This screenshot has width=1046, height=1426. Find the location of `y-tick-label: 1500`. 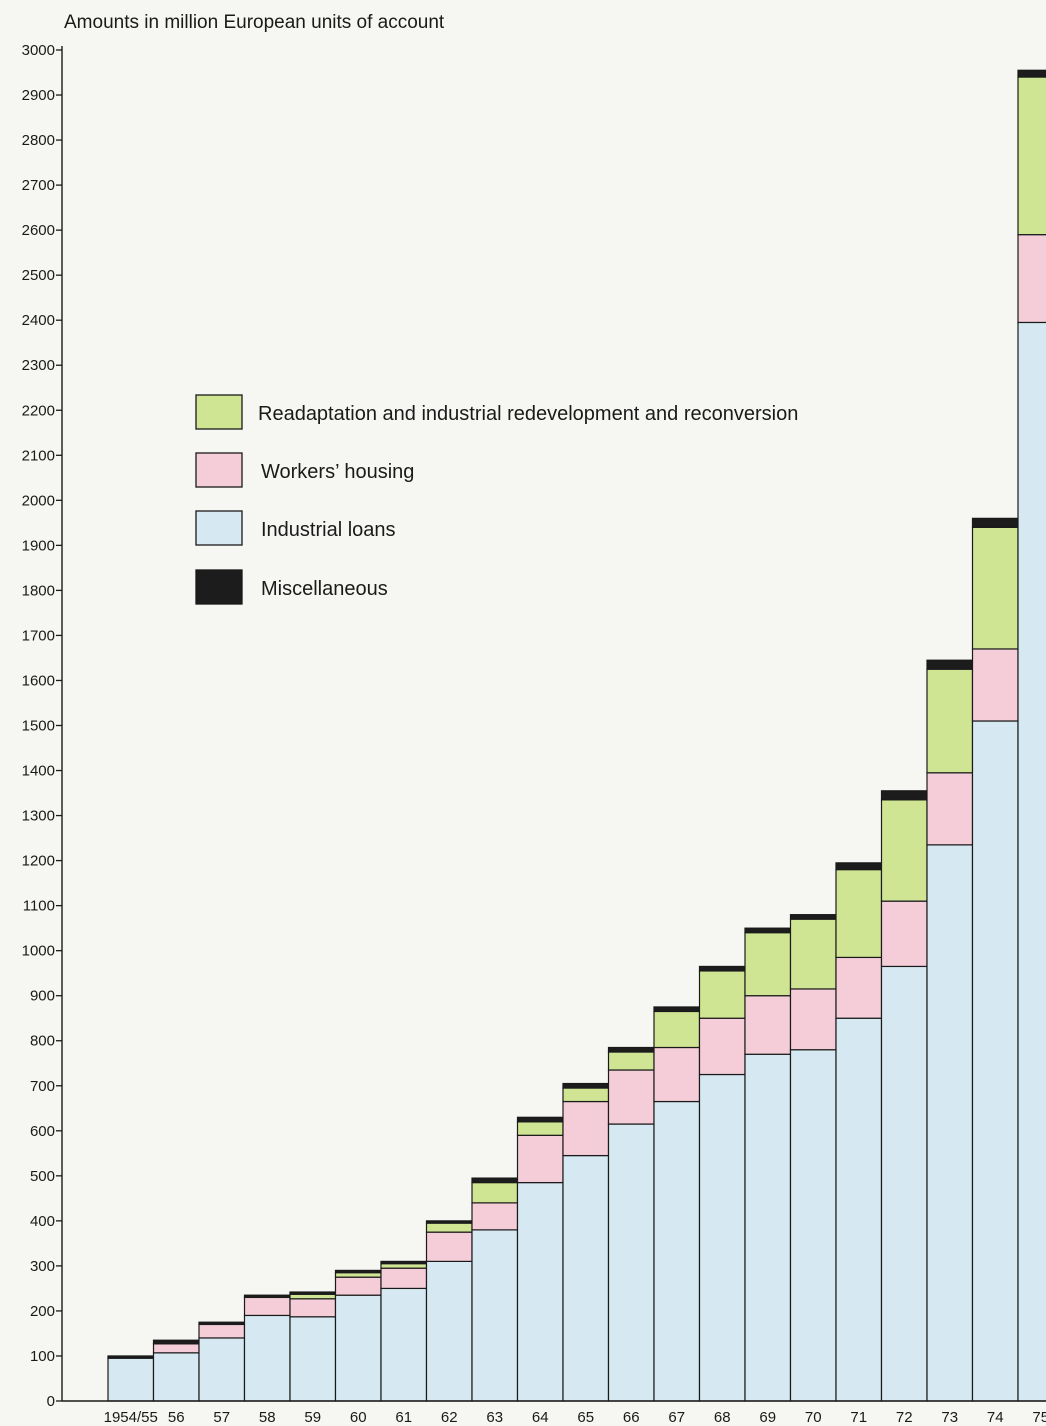

y-tick-label: 1500 is located at coordinates (38, 726).